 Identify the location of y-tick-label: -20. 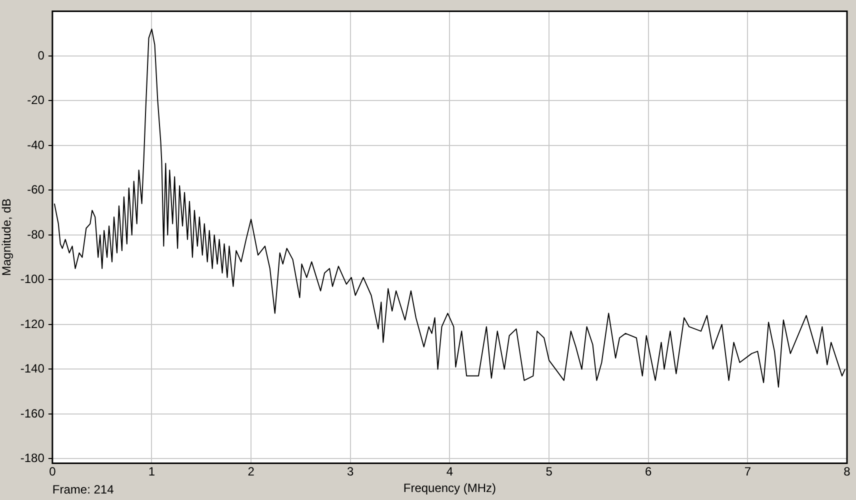
(36, 100).